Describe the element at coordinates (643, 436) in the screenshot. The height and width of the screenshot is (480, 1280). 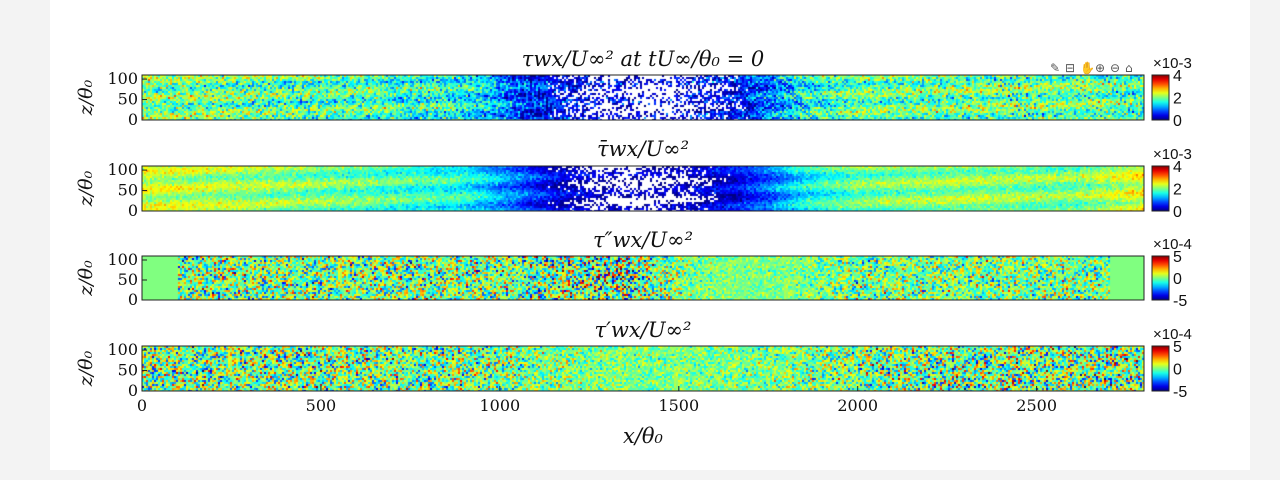
I see `x-axis-label: x/θ₀` at that location.